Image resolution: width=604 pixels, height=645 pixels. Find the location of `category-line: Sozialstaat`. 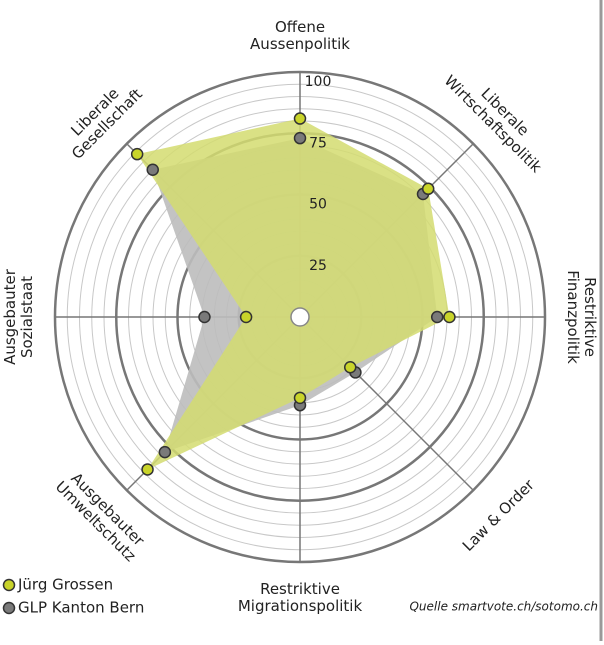

category-line: Sozialstaat is located at coordinates (27, 317).